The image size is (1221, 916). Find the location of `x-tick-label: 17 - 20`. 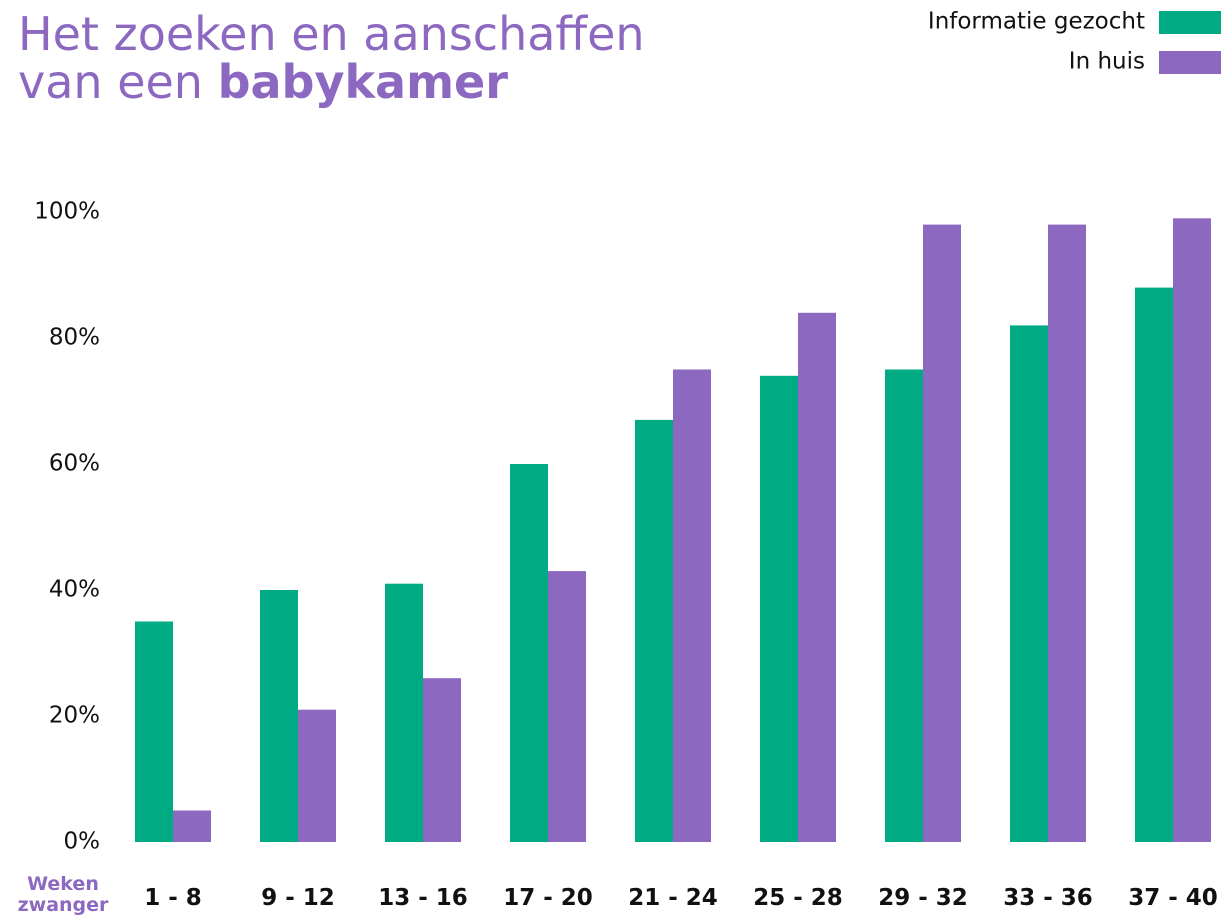

x-tick-label: 17 - 20 is located at coordinates (548, 898).